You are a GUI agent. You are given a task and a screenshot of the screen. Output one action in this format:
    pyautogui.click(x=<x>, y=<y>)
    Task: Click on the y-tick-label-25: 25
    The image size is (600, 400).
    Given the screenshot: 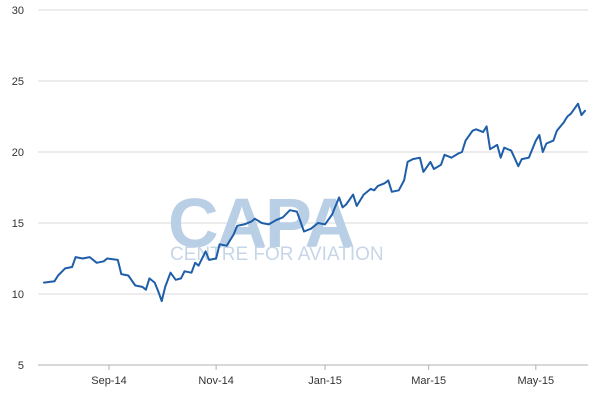 What is the action you would take?
    pyautogui.click(x=18, y=82)
    